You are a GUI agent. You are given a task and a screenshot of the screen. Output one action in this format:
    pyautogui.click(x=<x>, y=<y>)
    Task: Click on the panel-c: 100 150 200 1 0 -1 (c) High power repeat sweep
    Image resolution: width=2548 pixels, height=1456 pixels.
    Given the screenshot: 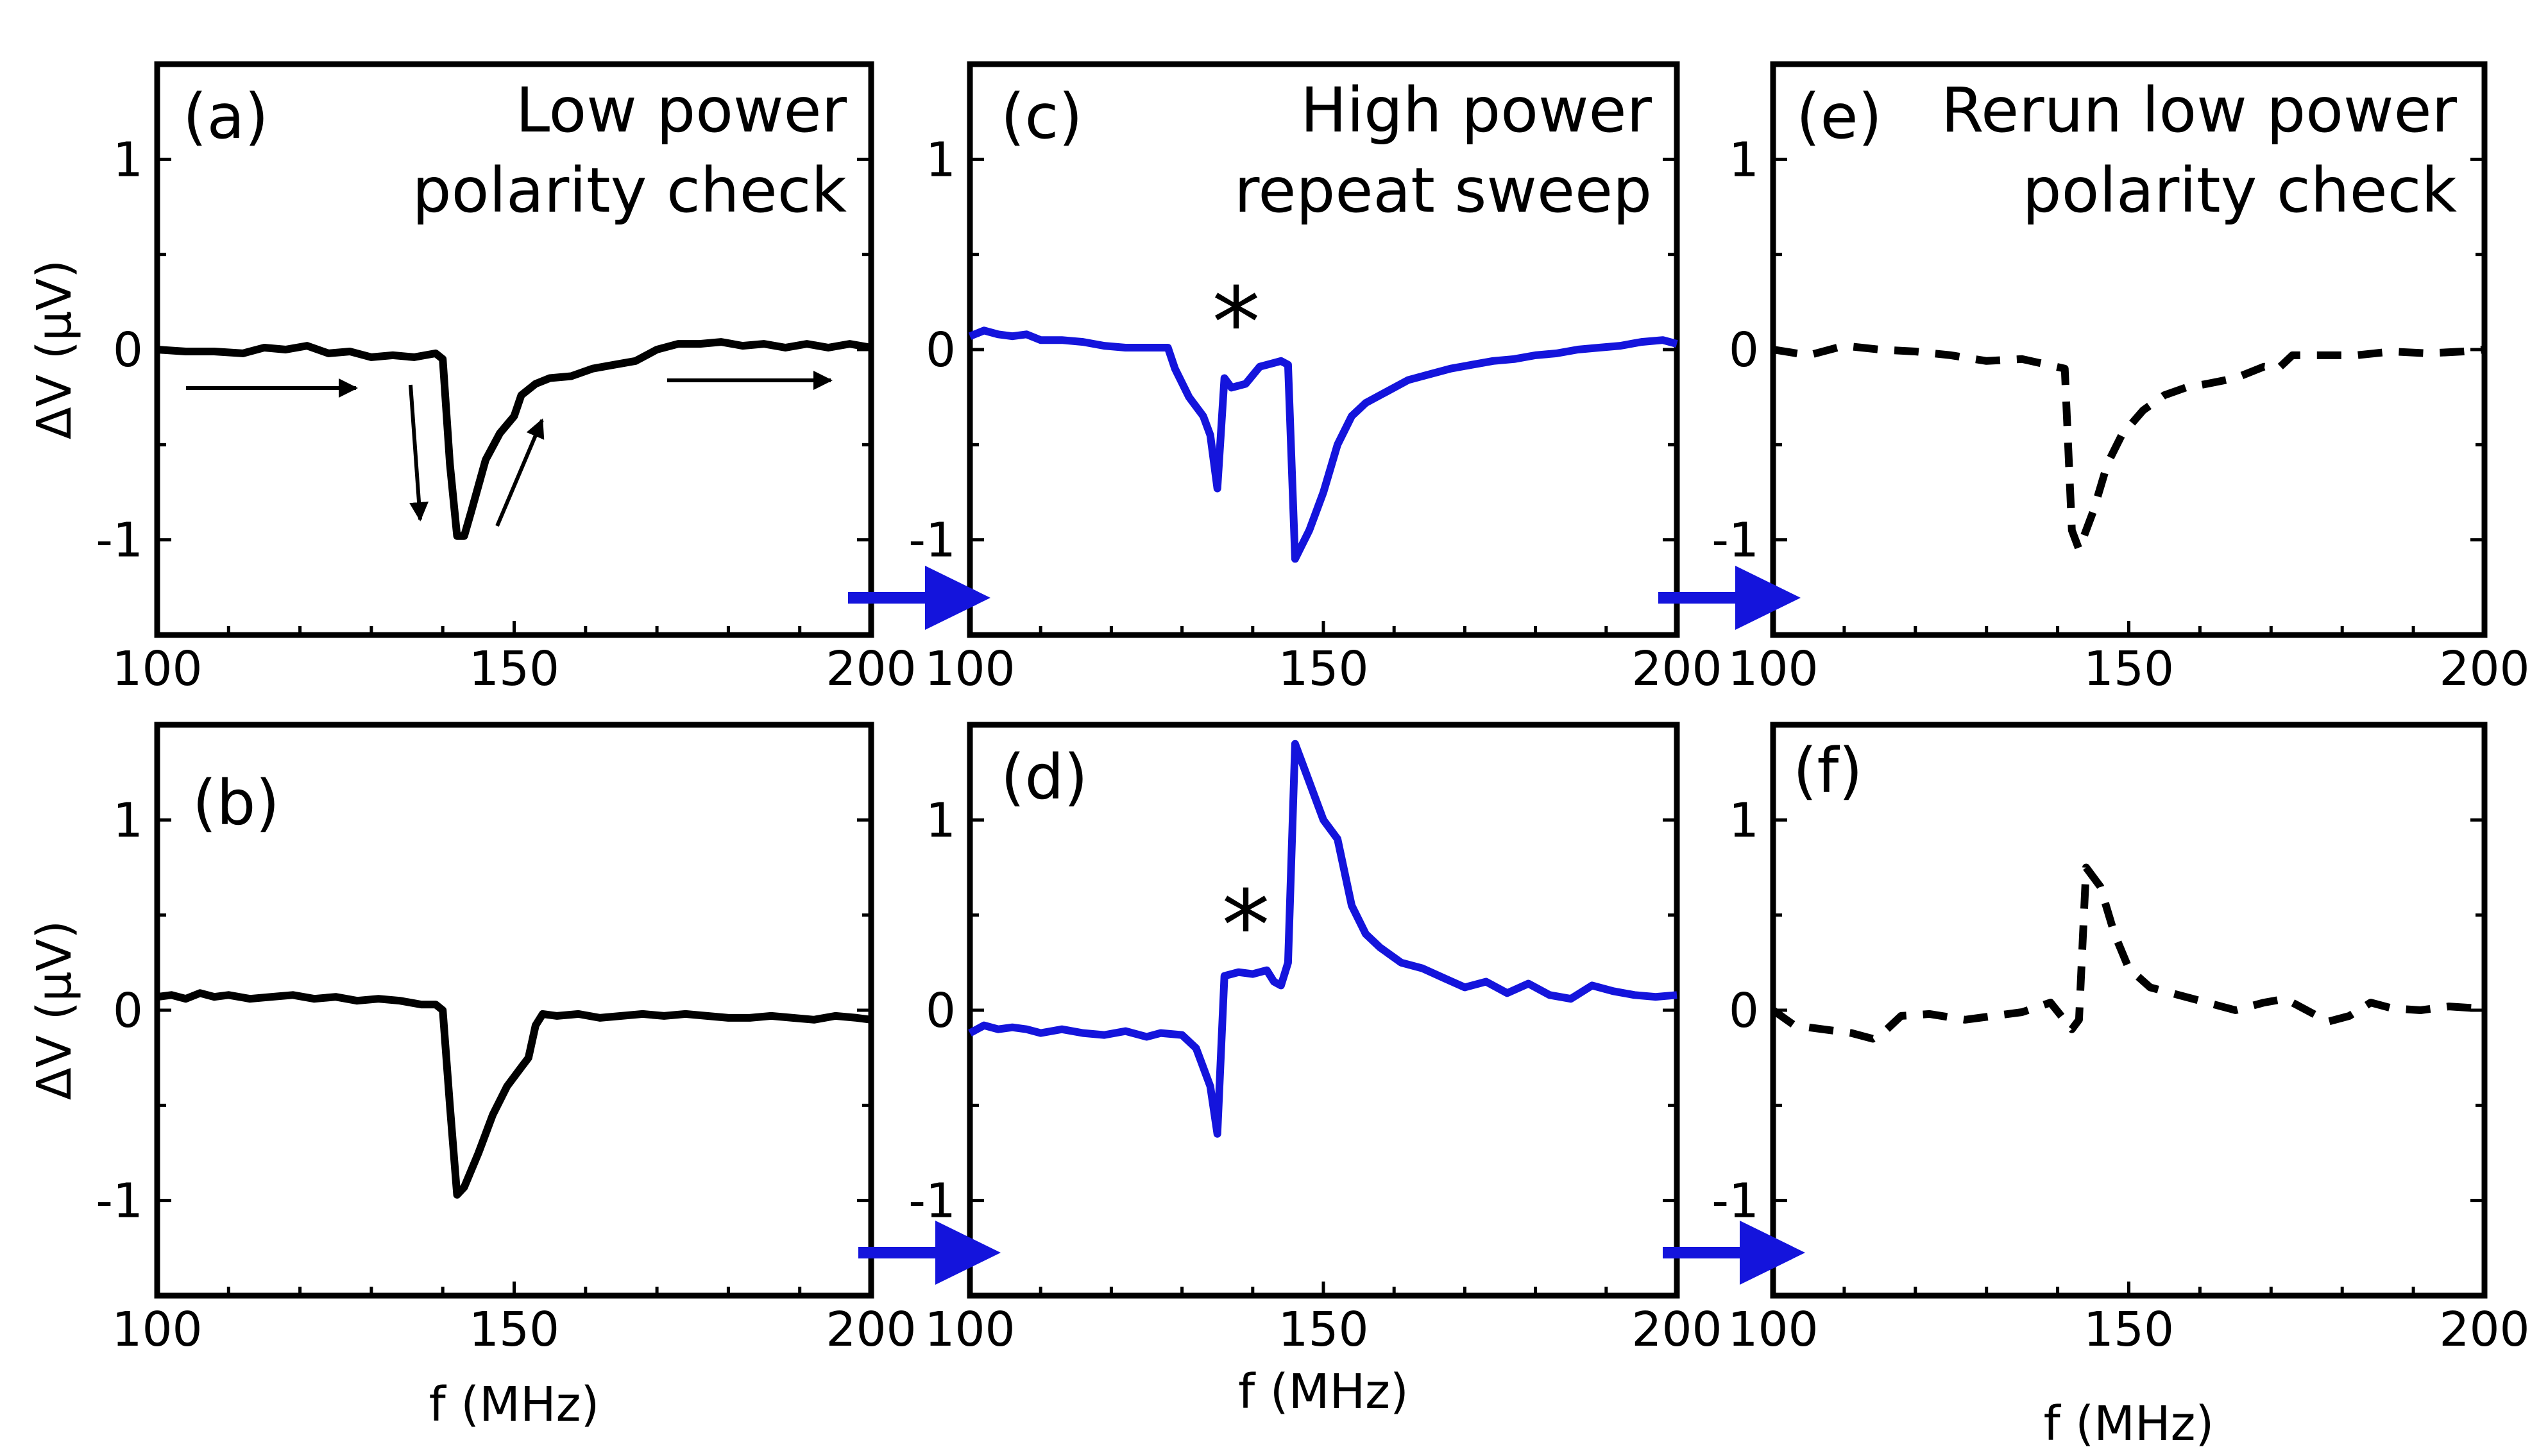 What is the action you would take?
    pyautogui.click(x=1315, y=379)
    